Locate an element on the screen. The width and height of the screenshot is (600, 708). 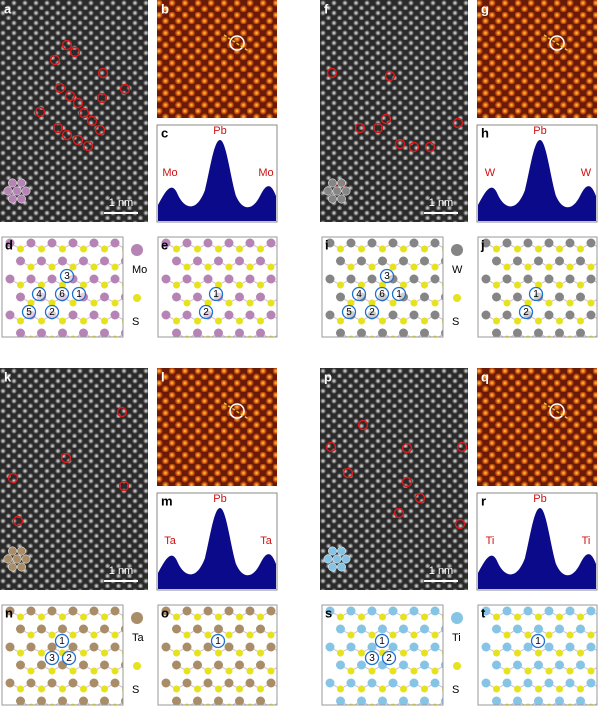
structure-border is located at coordinates (62, 655).